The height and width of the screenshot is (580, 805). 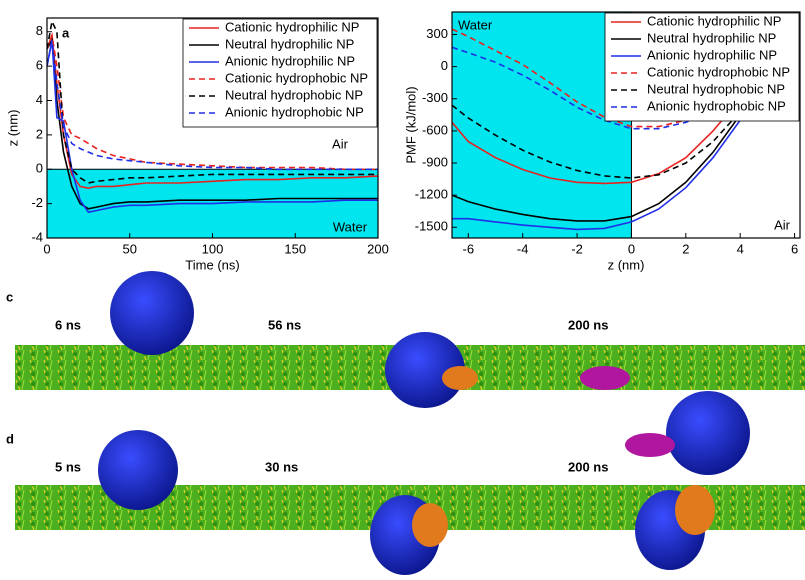 What do you see at coordinates (281, 466) in the screenshot?
I see `time-label: 30 ns` at bounding box center [281, 466].